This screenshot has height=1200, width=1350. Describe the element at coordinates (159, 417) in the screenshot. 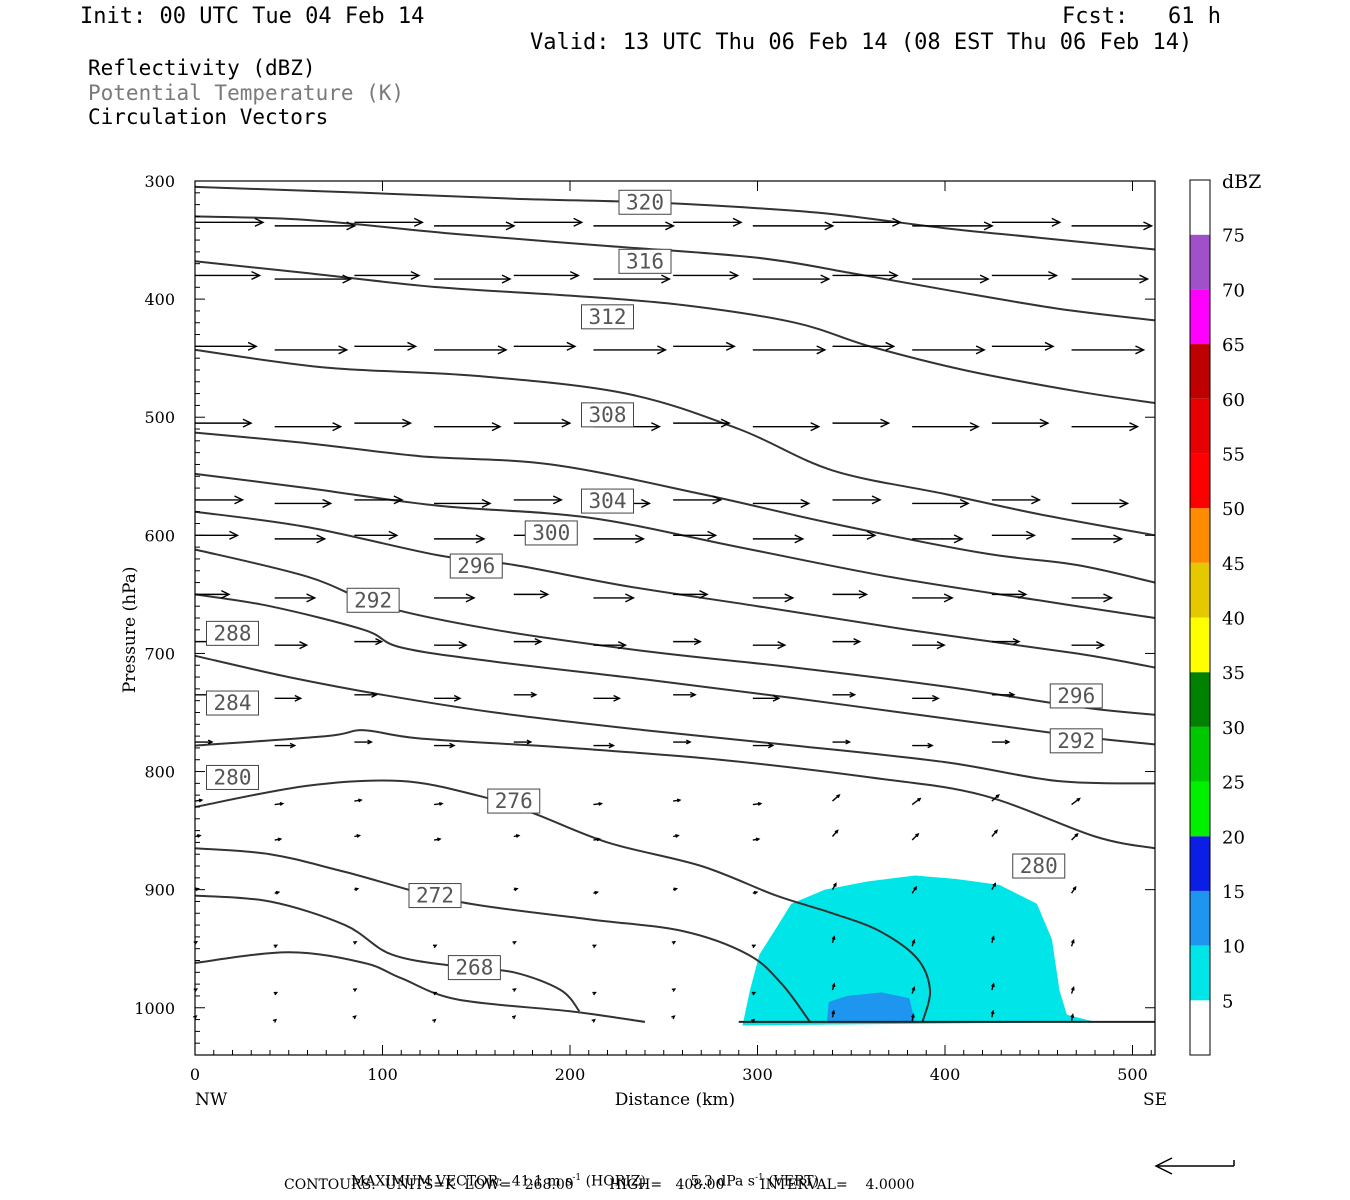

I see `ytick-label-500: 500` at that location.